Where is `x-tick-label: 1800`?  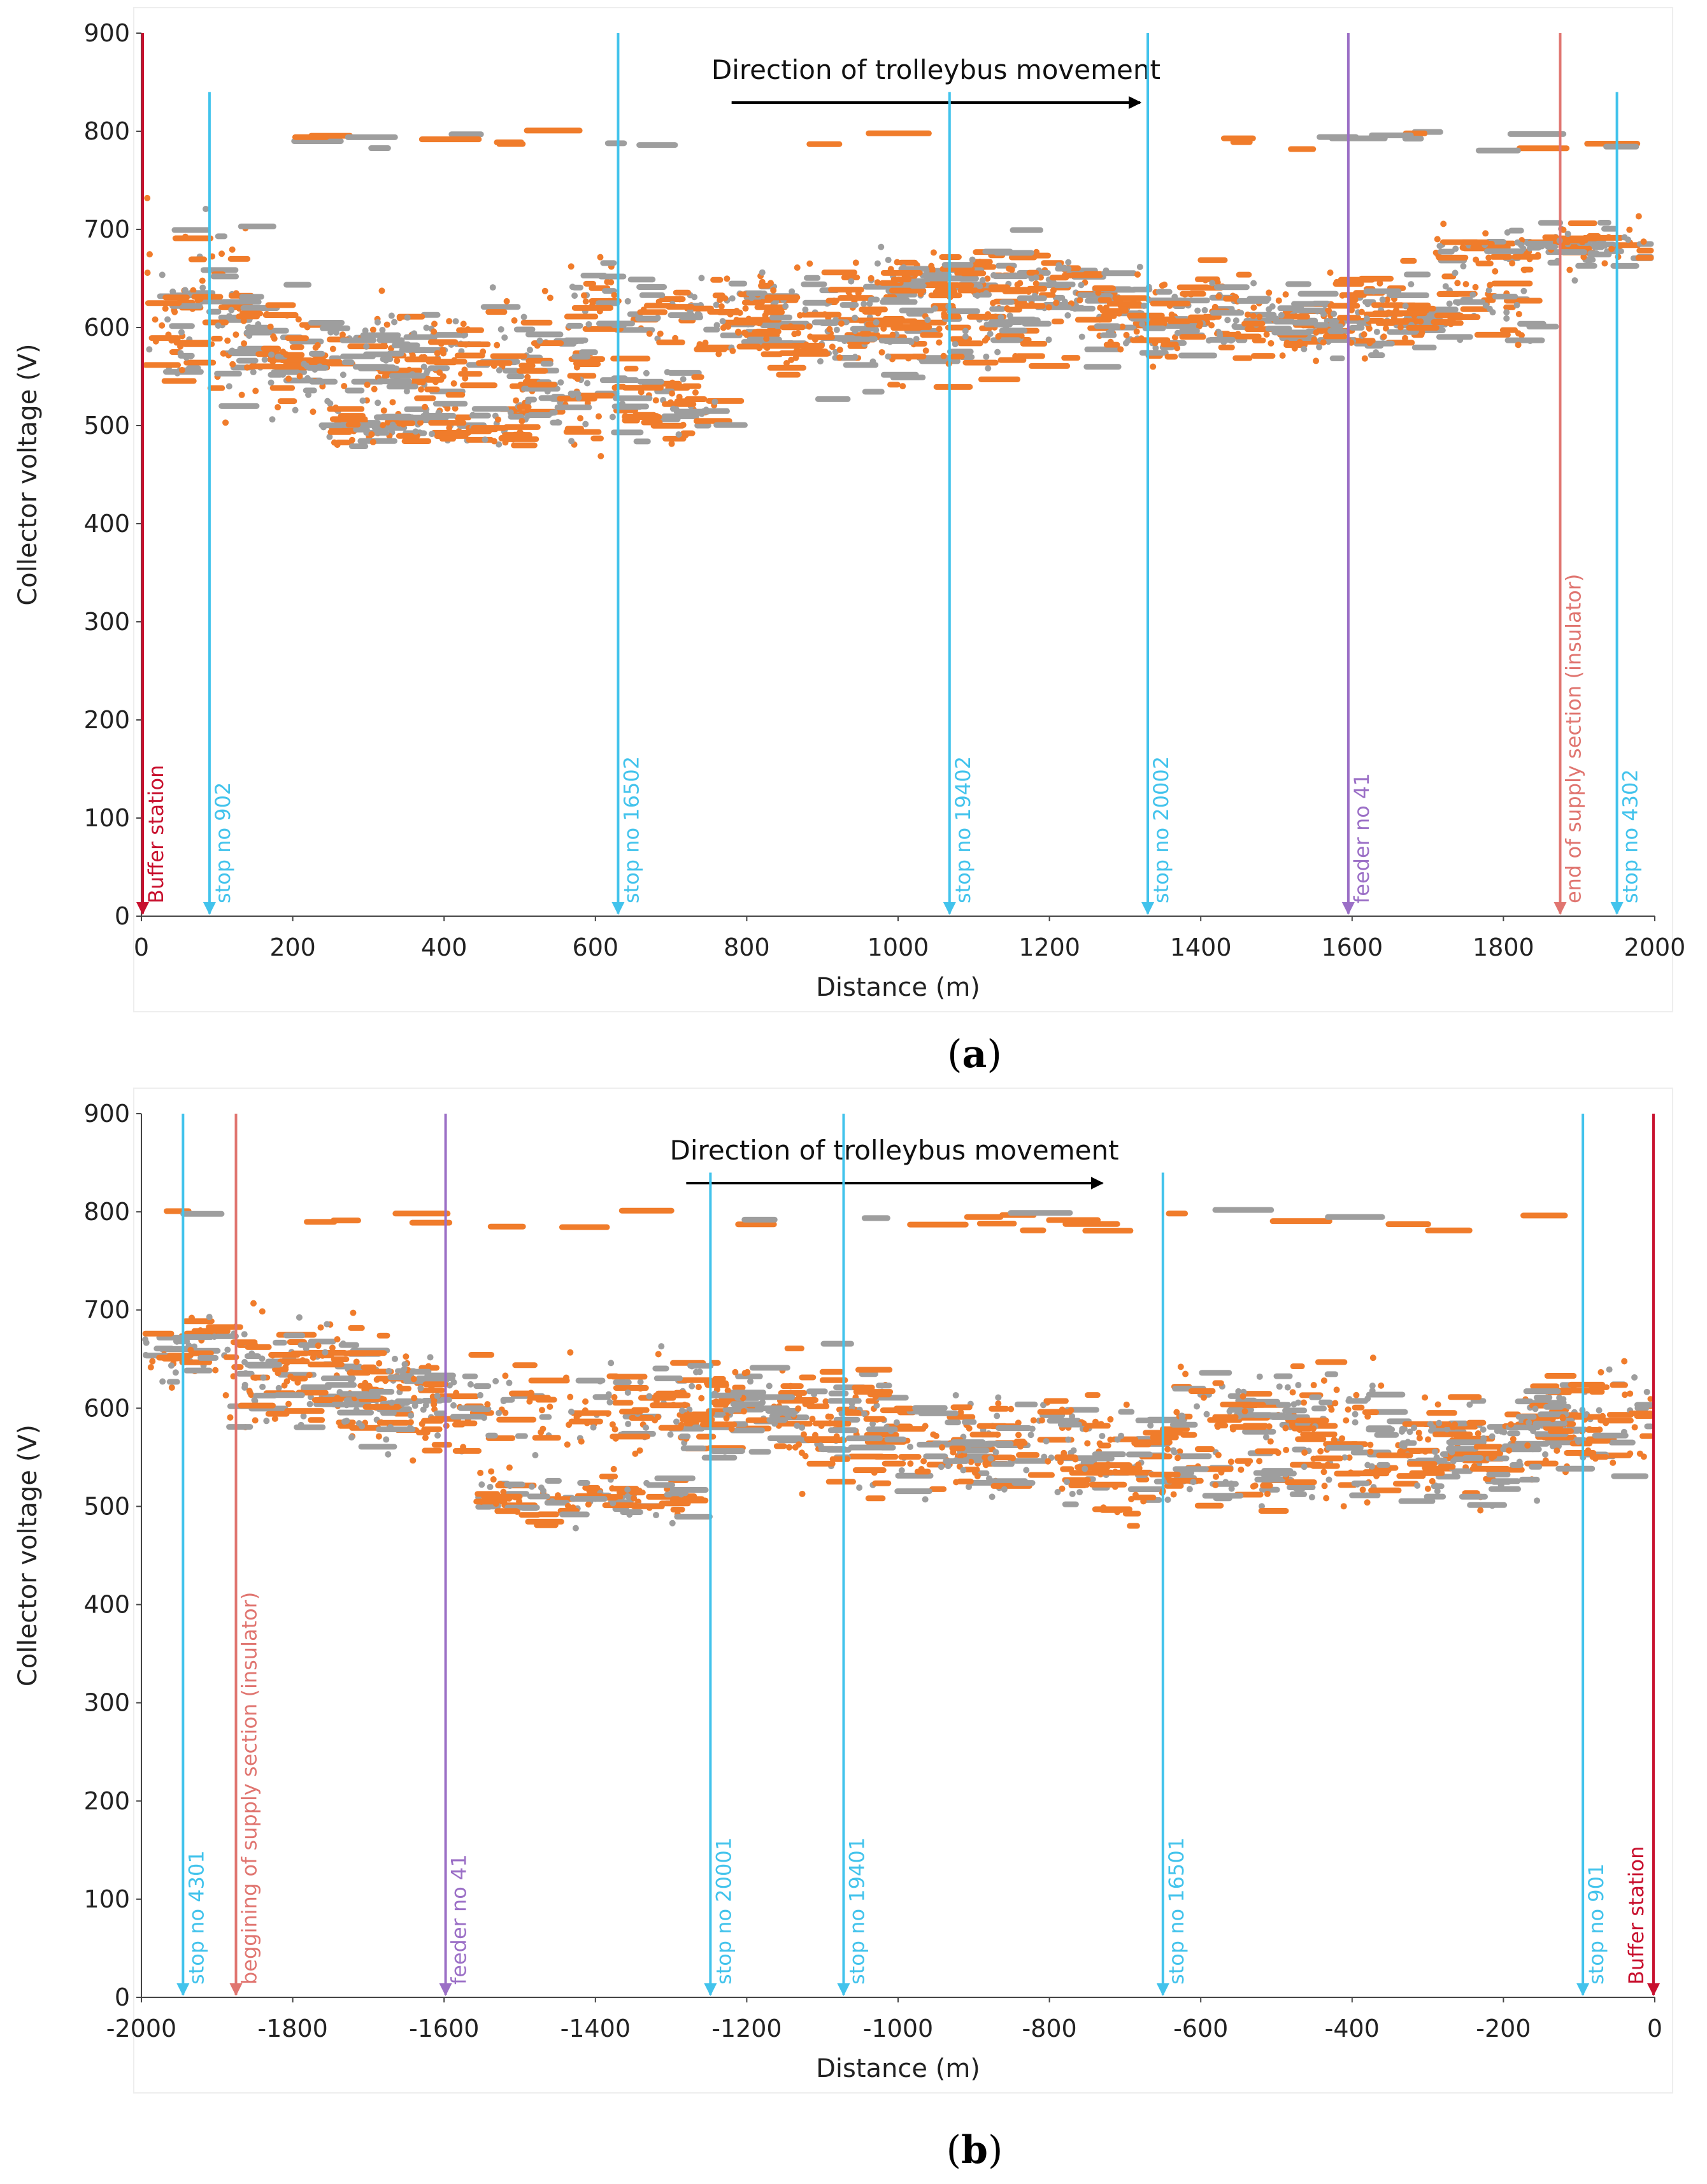
x-tick-label: 1800 is located at coordinates (1503, 947).